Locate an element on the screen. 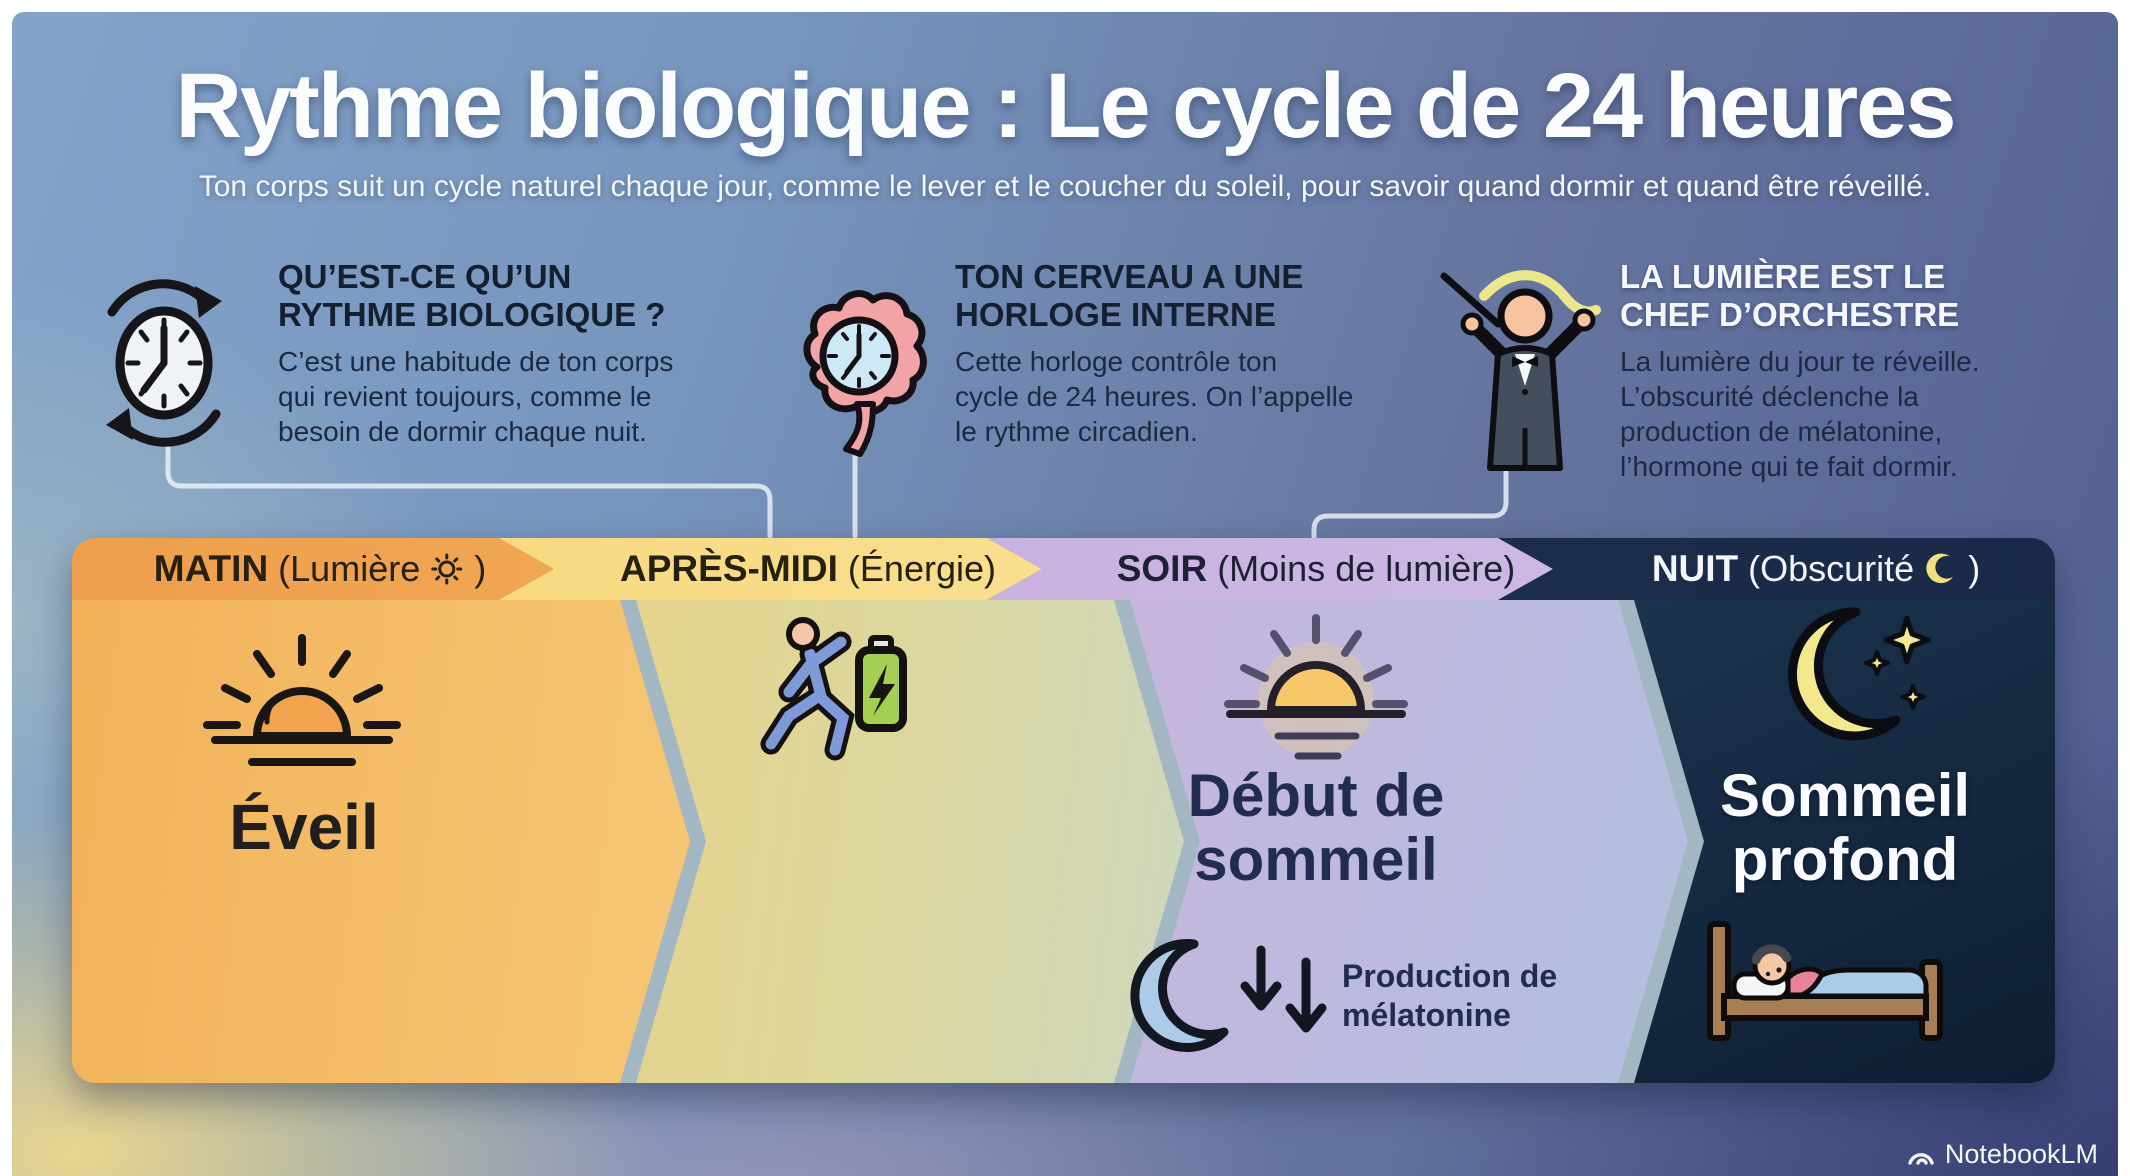 The height and width of the screenshot is (1176, 2130). notebooklm-watermark: NotebookLM is located at coordinates (2002, 1154).